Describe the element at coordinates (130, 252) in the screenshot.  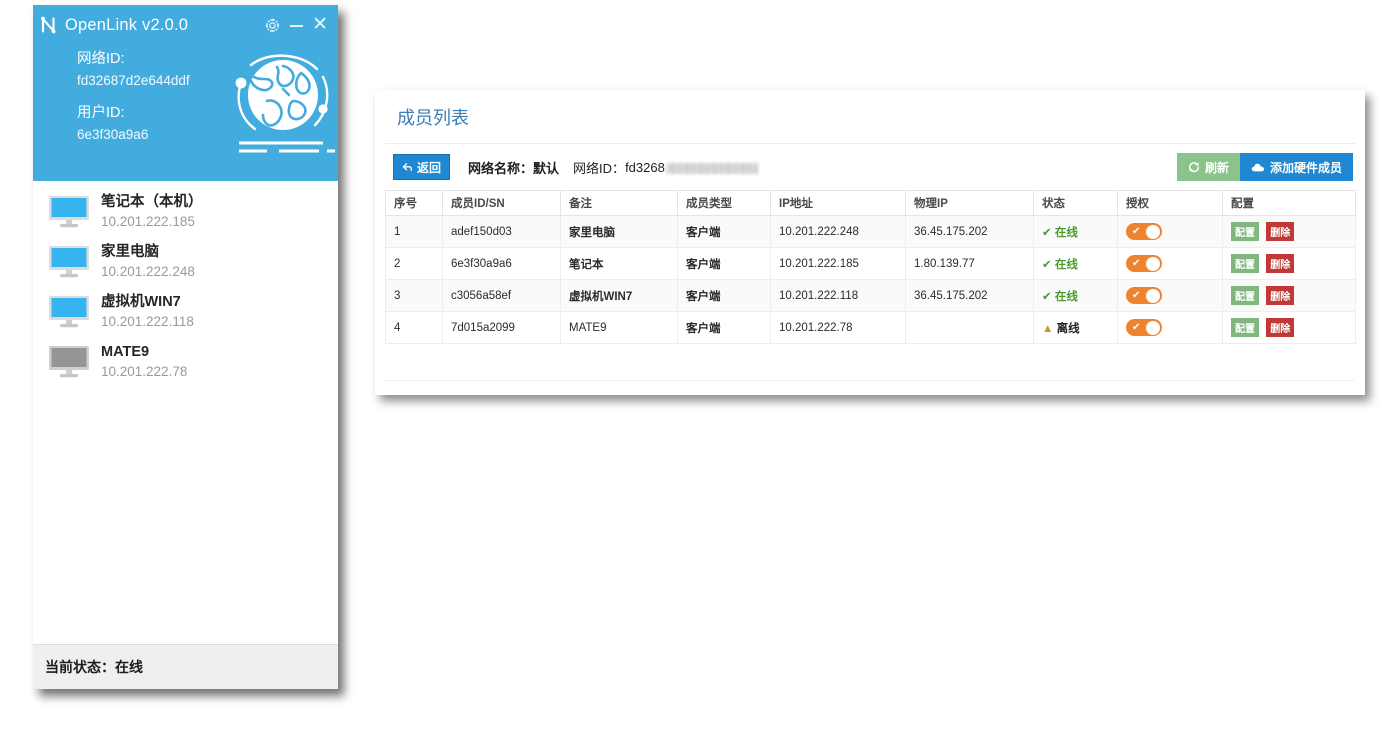
I see `device-name: 家里电脑` at that location.